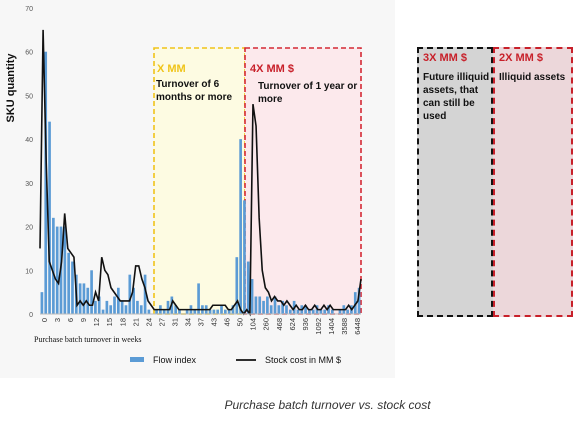  I want to click on box-3x-title: 3X MM $, so click(445, 58).